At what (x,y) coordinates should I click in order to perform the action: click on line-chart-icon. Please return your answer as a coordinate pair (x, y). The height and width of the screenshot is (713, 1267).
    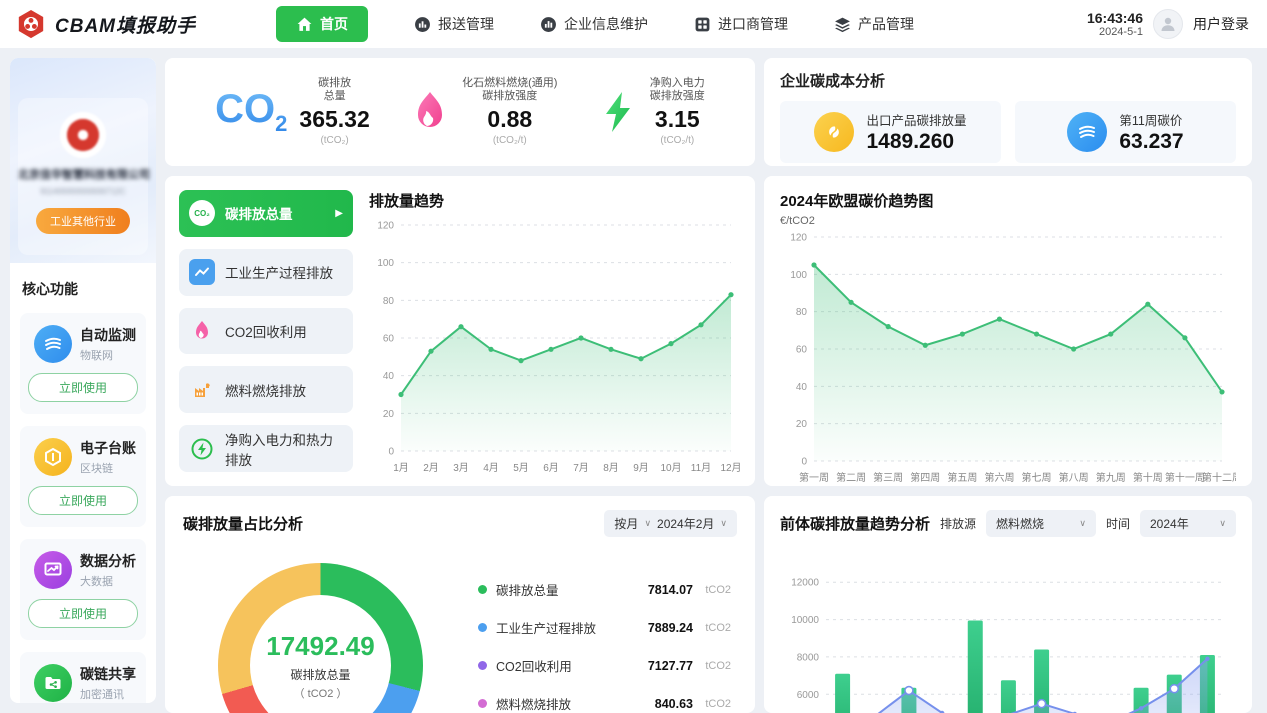
    Looking at the image, I should click on (202, 272).